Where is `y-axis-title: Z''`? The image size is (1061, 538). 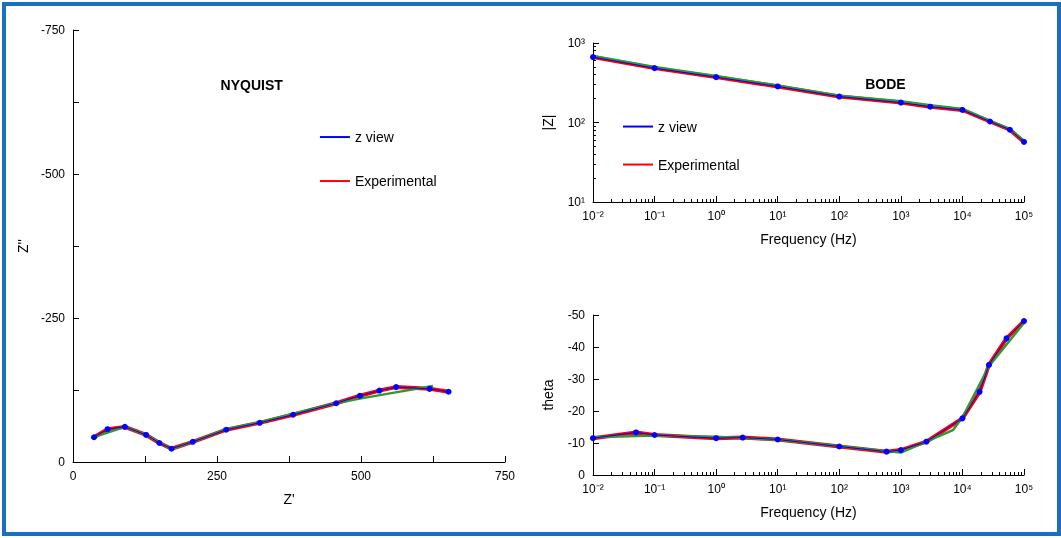
y-axis-title: Z'' is located at coordinates (23, 246).